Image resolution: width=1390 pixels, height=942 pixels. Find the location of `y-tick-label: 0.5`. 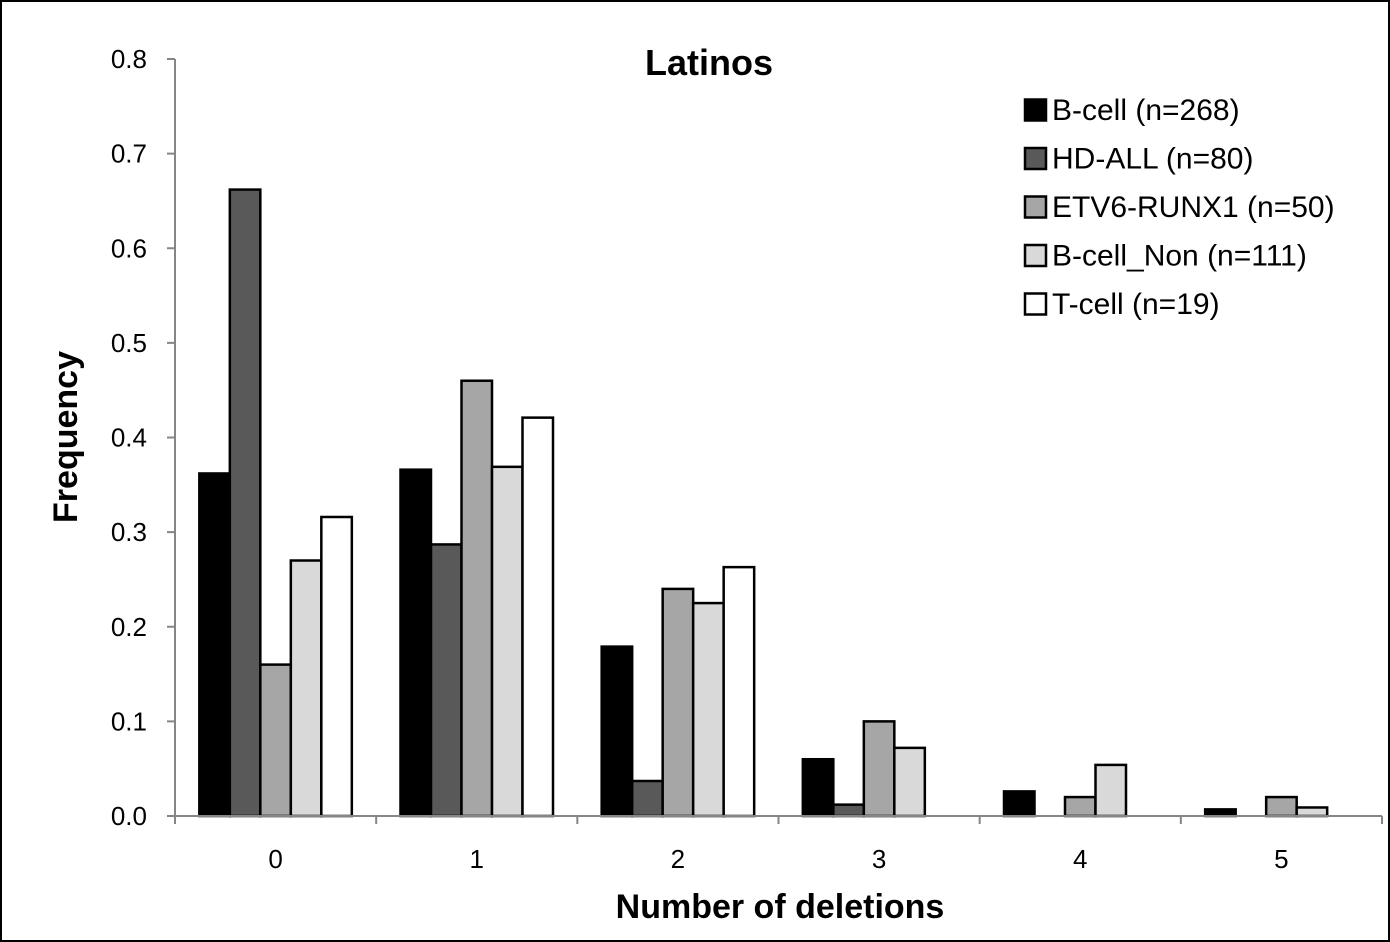

y-tick-label: 0.5 is located at coordinates (129, 343).